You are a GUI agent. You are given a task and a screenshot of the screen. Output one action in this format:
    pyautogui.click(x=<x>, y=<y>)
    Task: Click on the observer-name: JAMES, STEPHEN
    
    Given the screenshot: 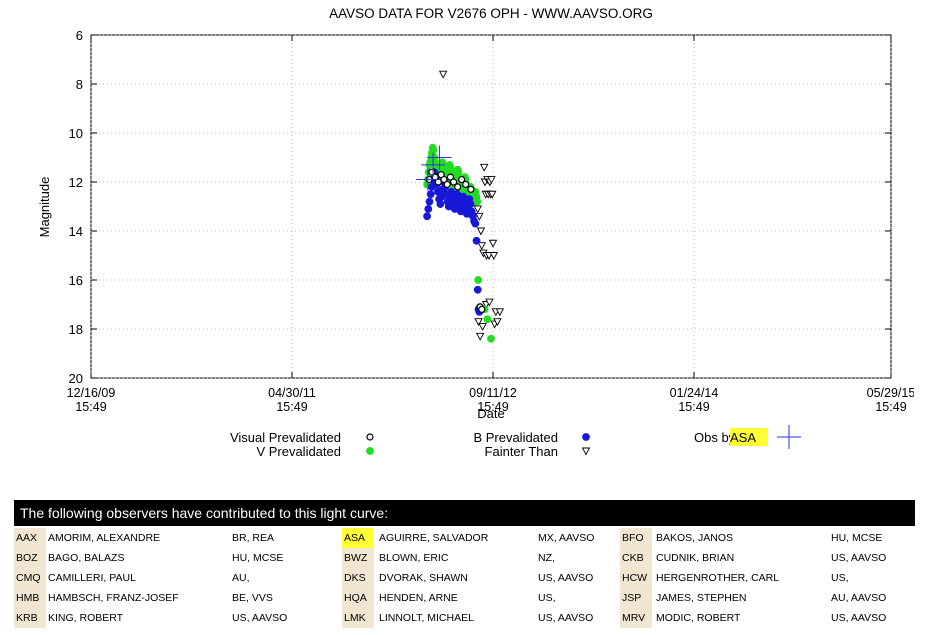 What is the action you would take?
    pyautogui.click(x=701, y=598)
    